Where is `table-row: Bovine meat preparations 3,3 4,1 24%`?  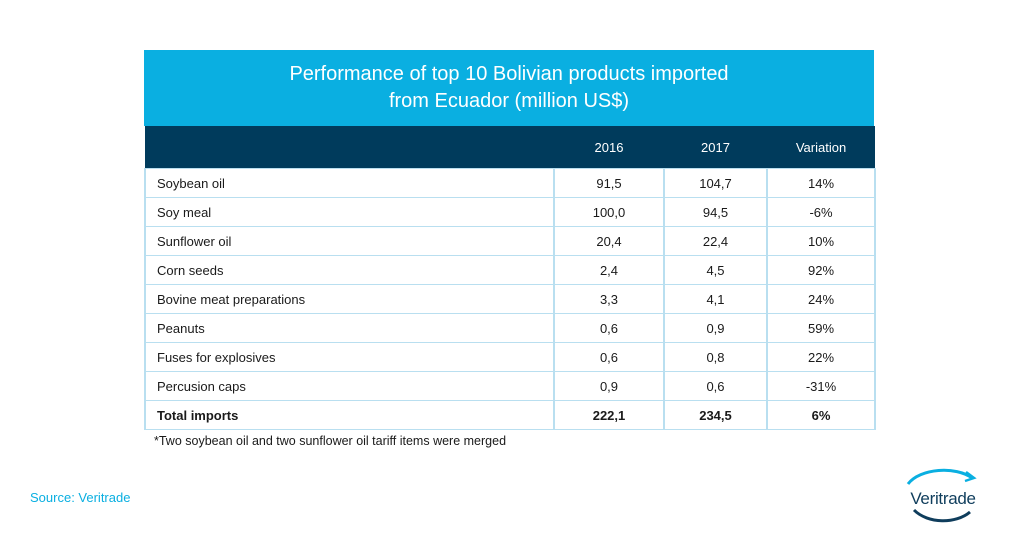
table-row: Bovine meat preparations 3,3 4,1 24% is located at coordinates (510, 299).